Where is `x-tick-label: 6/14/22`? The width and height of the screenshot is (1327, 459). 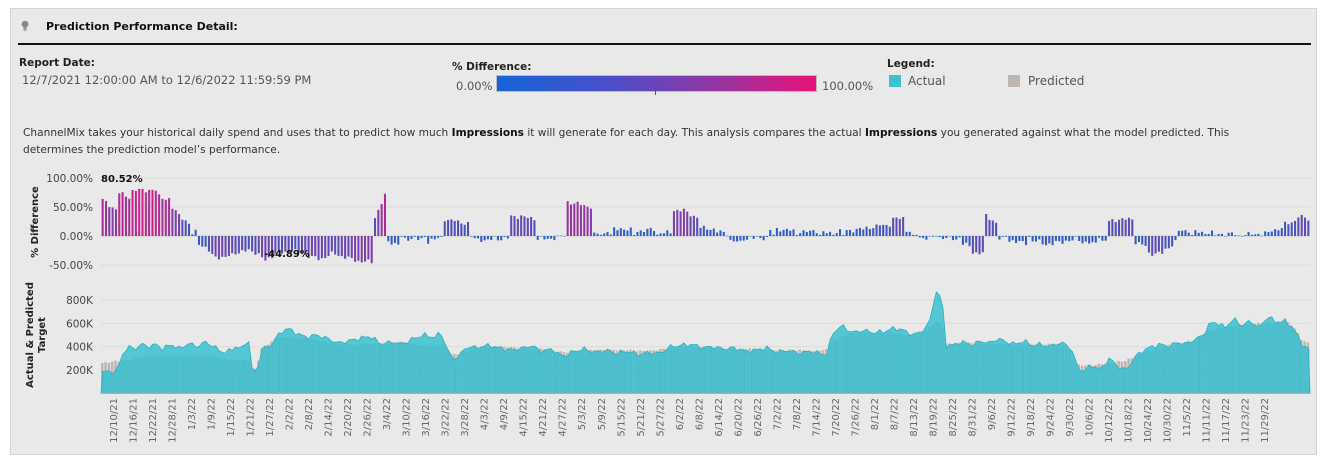 x-tick-label: 6/14/22 is located at coordinates (719, 417).